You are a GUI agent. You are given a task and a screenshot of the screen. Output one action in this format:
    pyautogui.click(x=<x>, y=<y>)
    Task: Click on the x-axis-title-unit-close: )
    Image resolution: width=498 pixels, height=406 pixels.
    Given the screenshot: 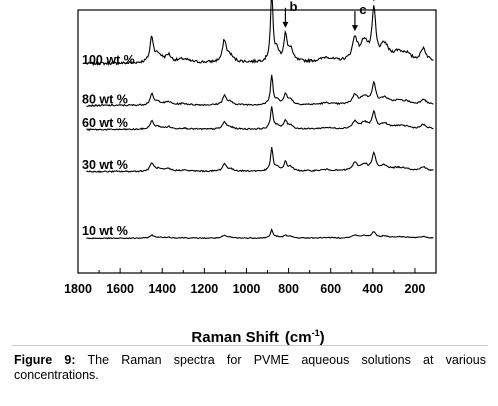 What is the action you would take?
    pyautogui.click(x=322, y=337)
    